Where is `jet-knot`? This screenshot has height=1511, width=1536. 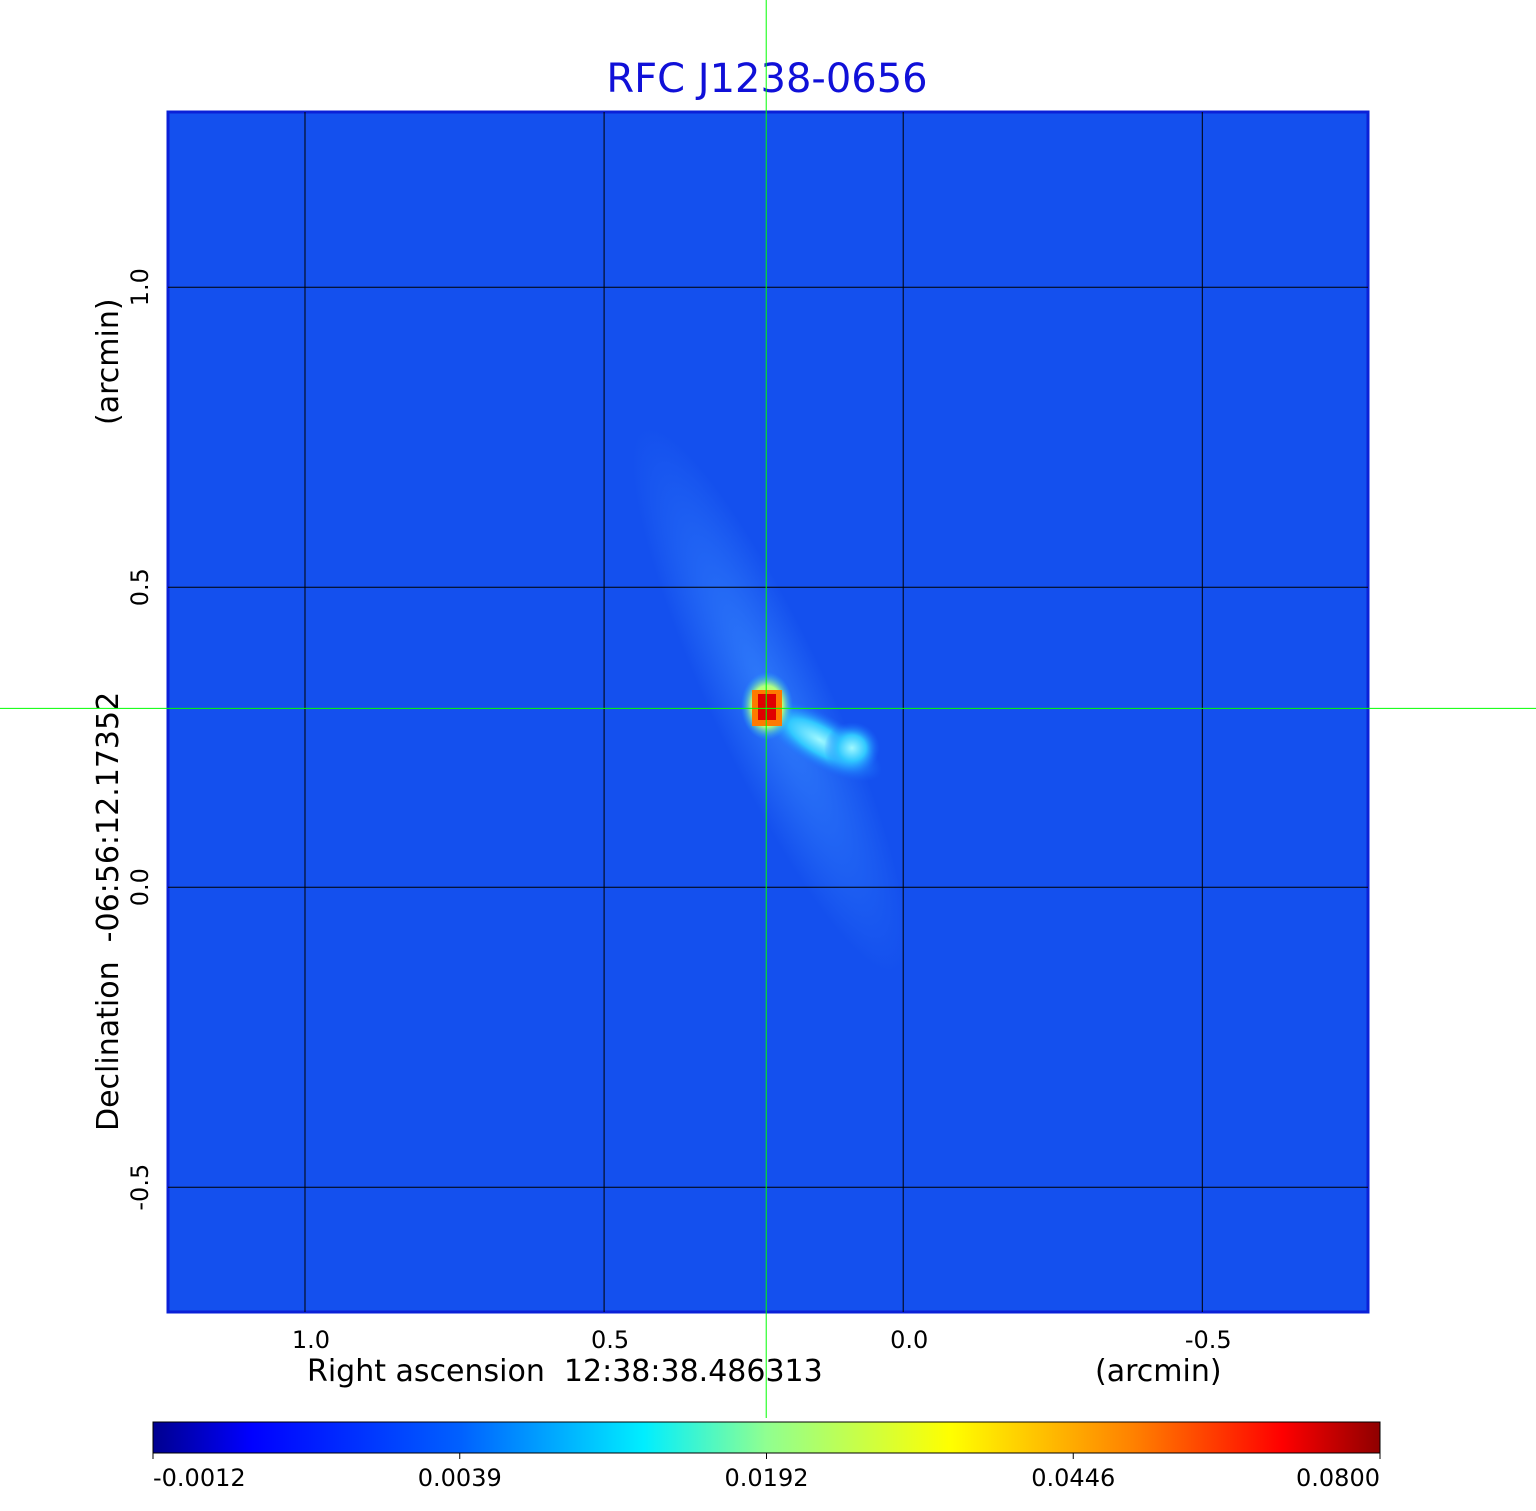 jet-knot is located at coordinates (852, 748).